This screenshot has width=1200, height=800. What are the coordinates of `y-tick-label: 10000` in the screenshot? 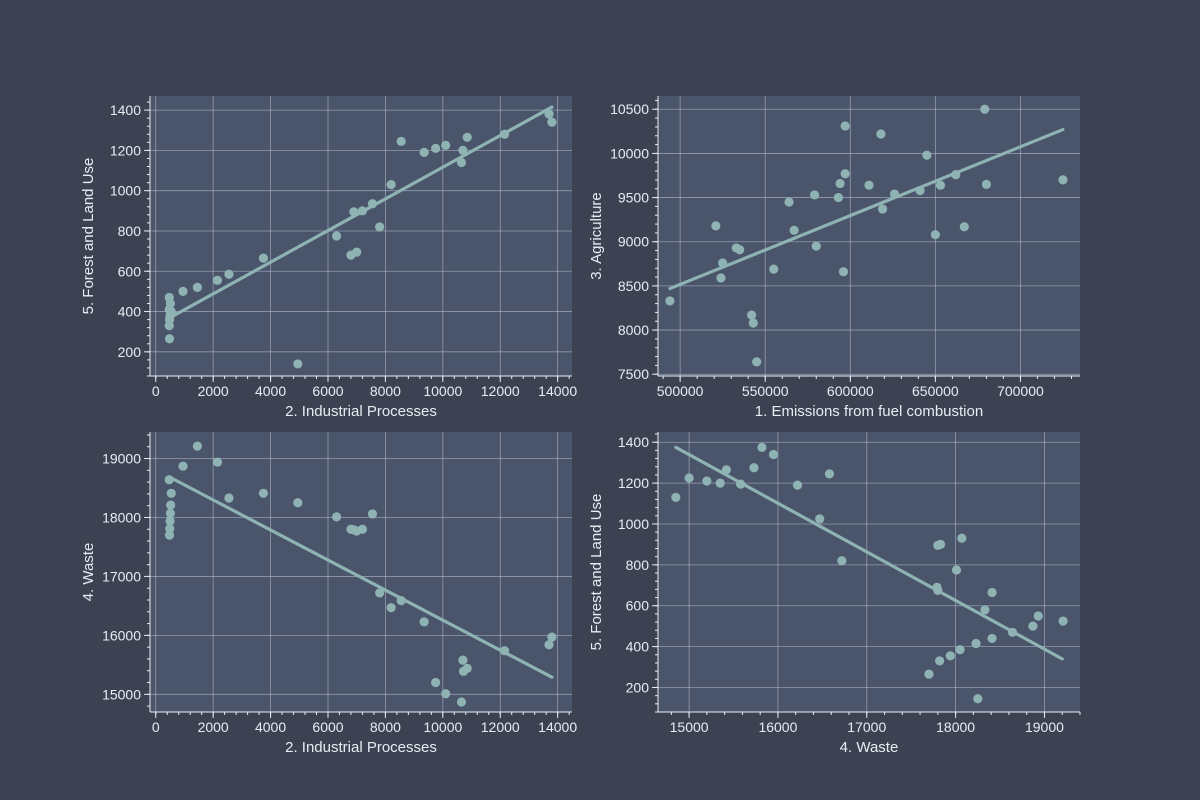 It's located at (629, 153).